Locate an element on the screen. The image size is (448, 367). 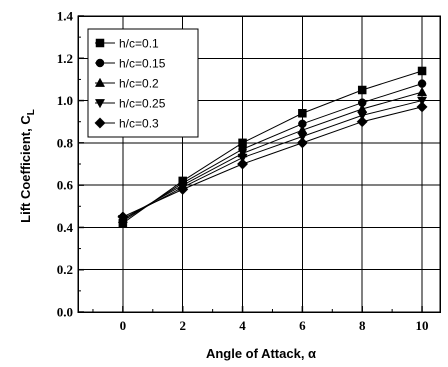
legend-label: h/c=0.15 is located at coordinates (142, 64).